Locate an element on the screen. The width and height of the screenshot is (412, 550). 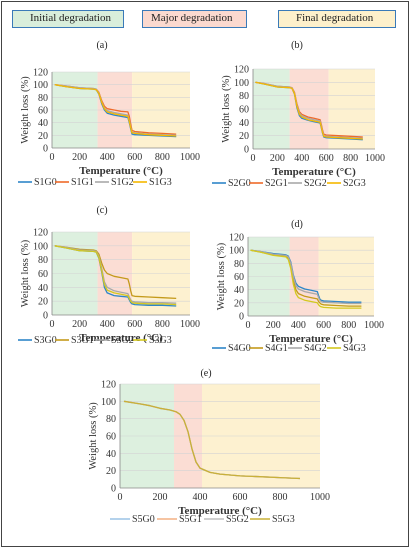
chart-4-xtick-label: 1000 is located at coordinates (320, 497).